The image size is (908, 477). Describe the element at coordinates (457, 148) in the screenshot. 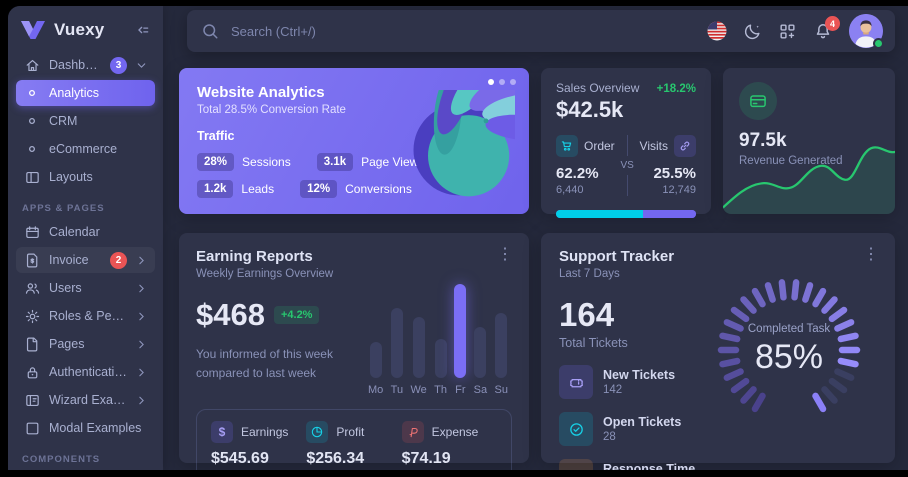

I see `sphere-illustration` at that location.